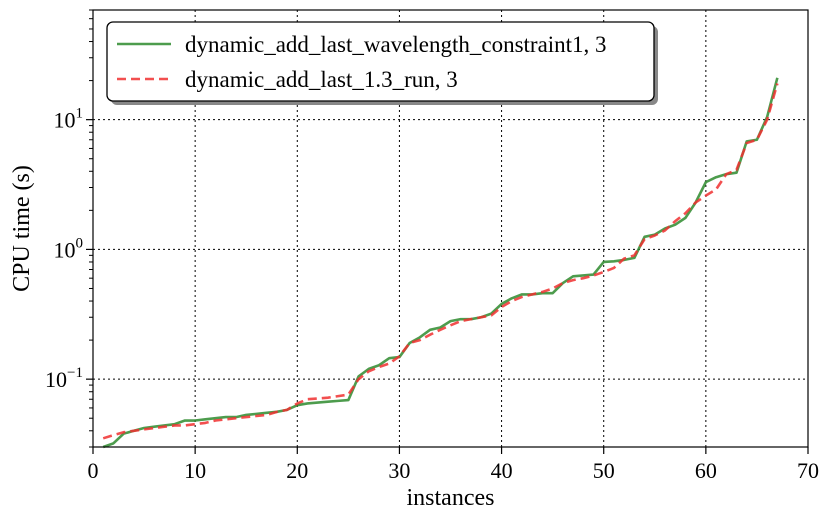  I want to click on x-tick-label: 40, so click(502, 470).